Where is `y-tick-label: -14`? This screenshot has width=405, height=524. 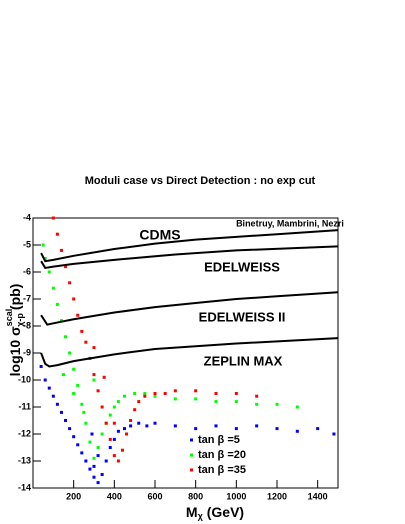 y-tick-label: -14 is located at coordinates (24, 487).